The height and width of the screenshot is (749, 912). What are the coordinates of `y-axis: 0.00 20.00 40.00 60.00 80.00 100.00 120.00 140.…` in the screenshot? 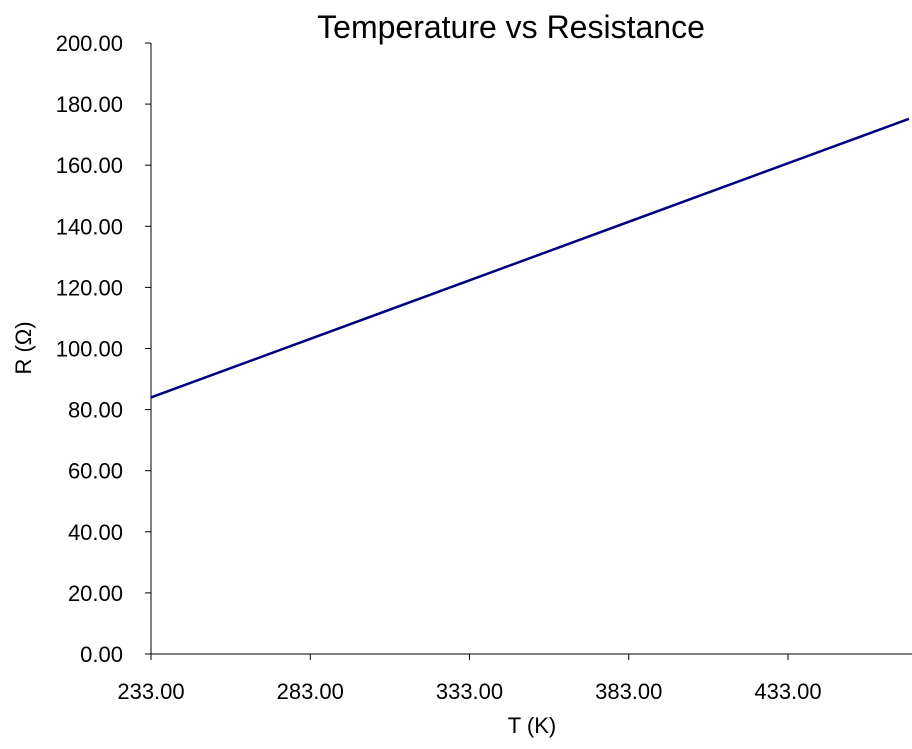 It's located at (104, 349).